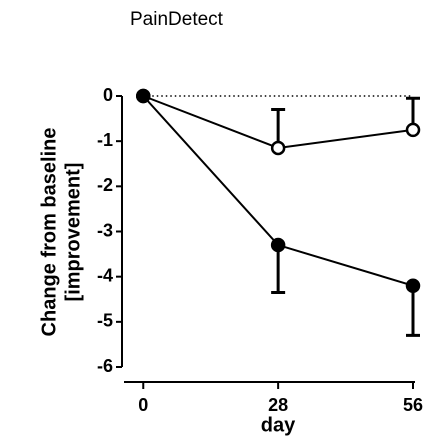 This screenshot has width=427, height=441. I want to click on y-tick-label: -5, so click(105, 321).